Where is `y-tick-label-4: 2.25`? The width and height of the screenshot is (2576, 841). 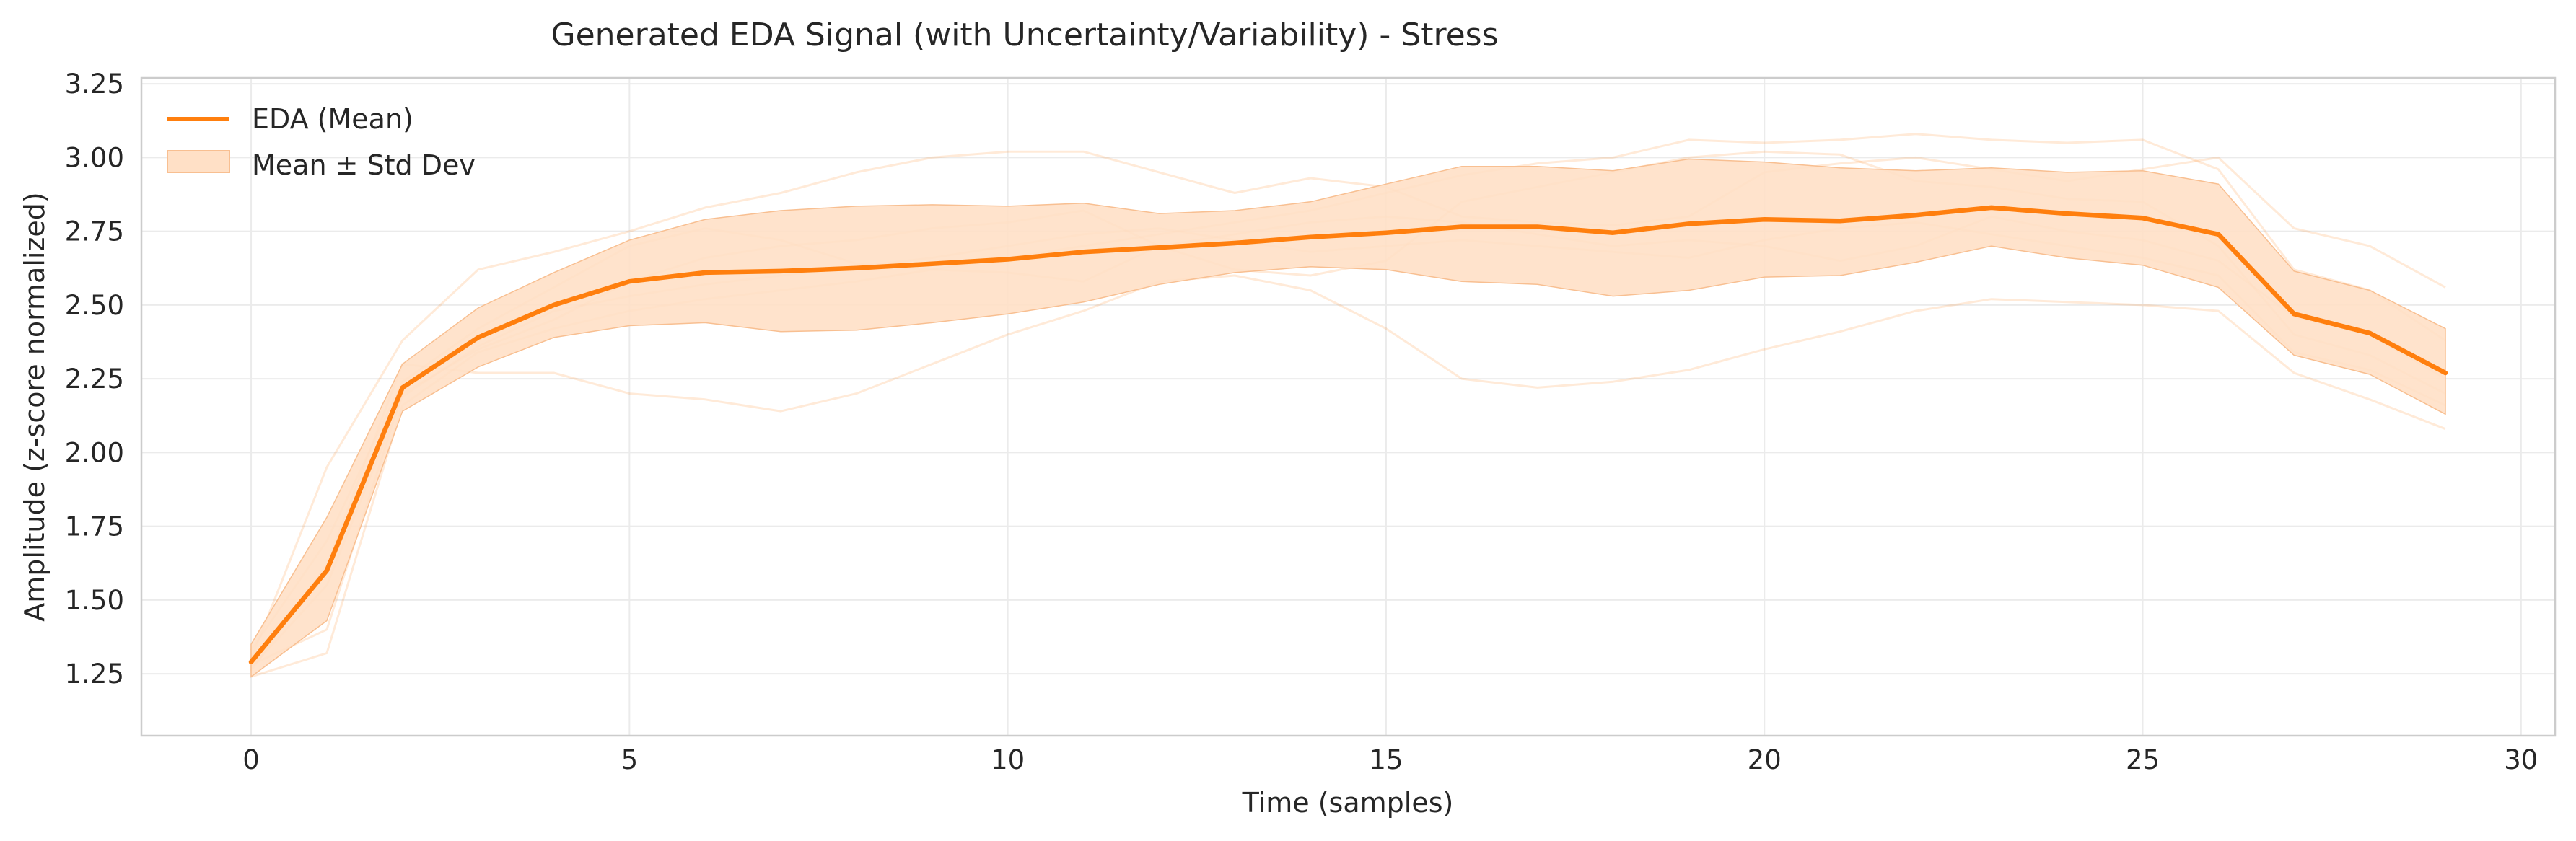 y-tick-label-4: 2.25 is located at coordinates (94, 379).